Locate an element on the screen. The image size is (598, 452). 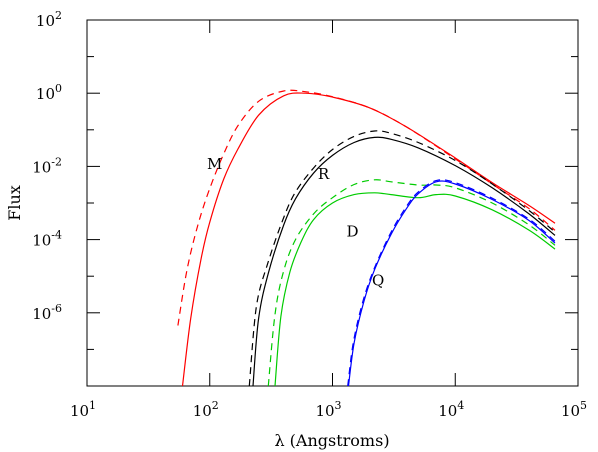
x-tick-label: 10³ is located at coordinates (328, 409).